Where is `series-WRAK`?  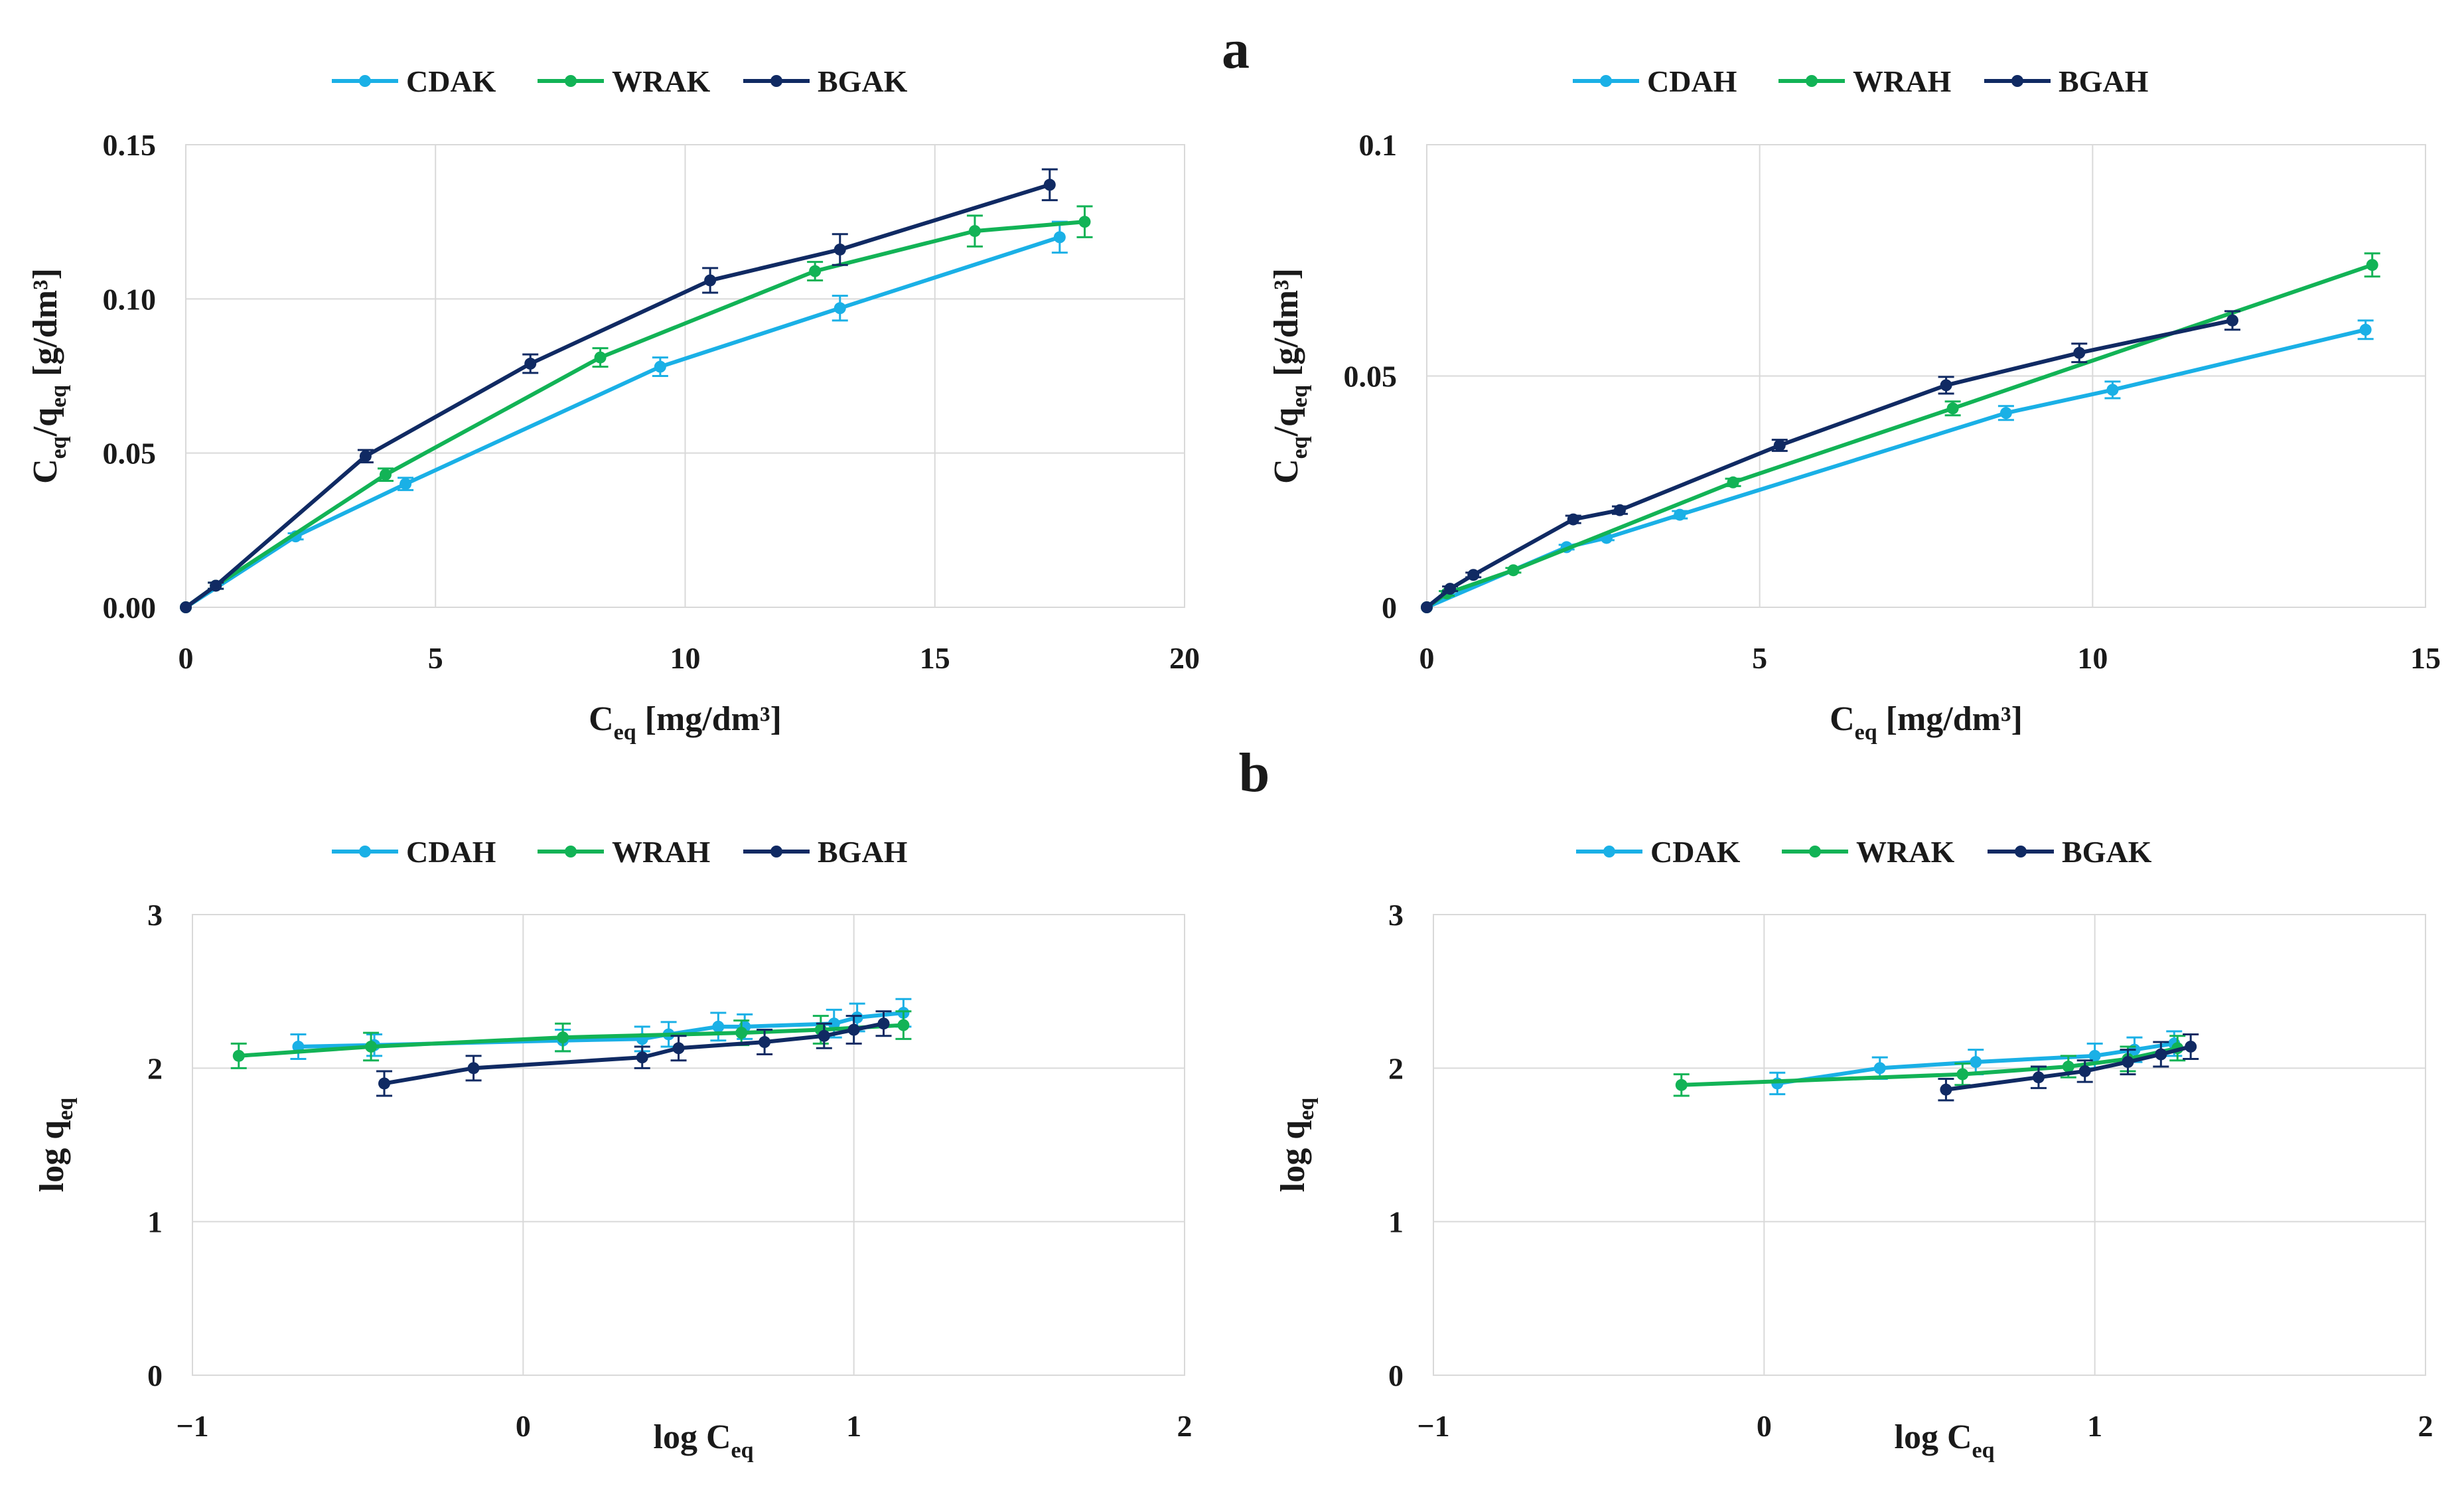 series-WRAK is located at coordinates (636, 409).